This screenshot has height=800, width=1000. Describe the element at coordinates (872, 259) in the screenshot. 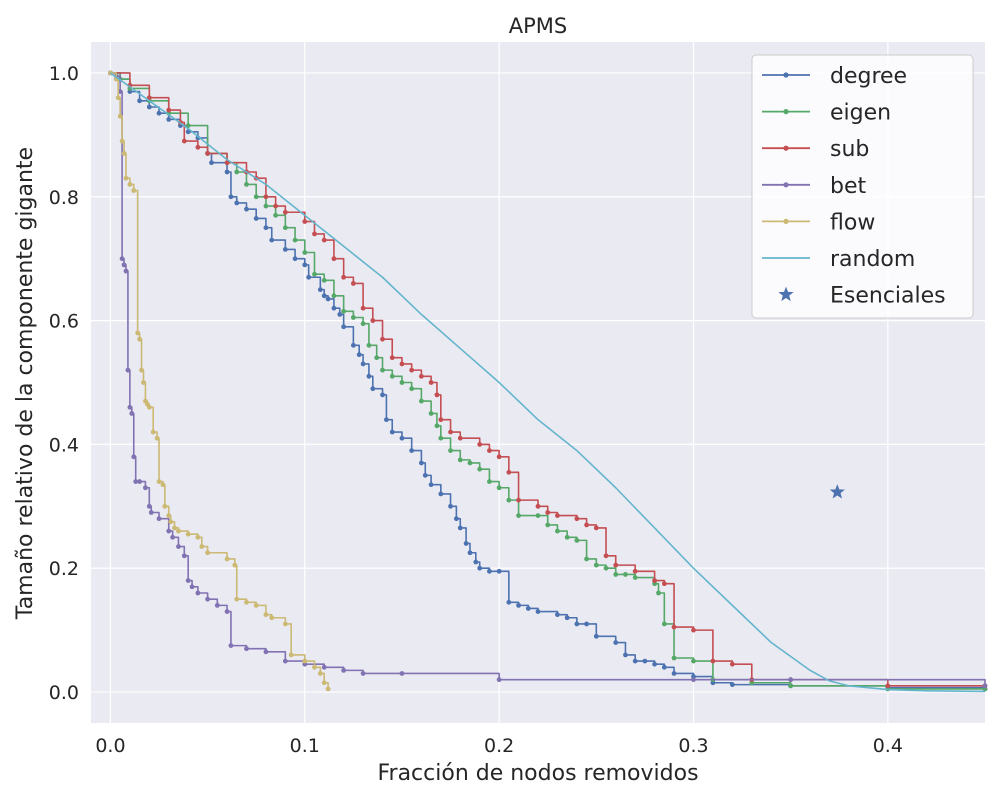

I see `legend-label: random` at that location.